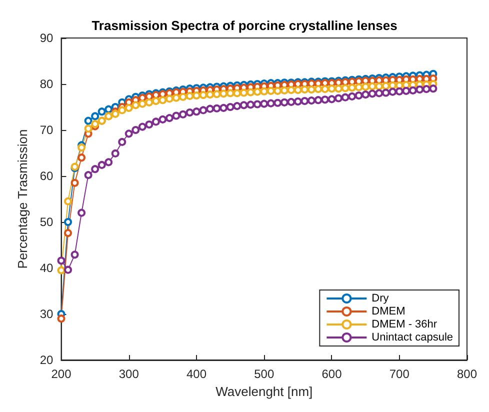 This screenshot has width=489, height=412. I want to click on chart-title: Trasmission Spectra of porcine crystalline lenses, so click(245, 25).